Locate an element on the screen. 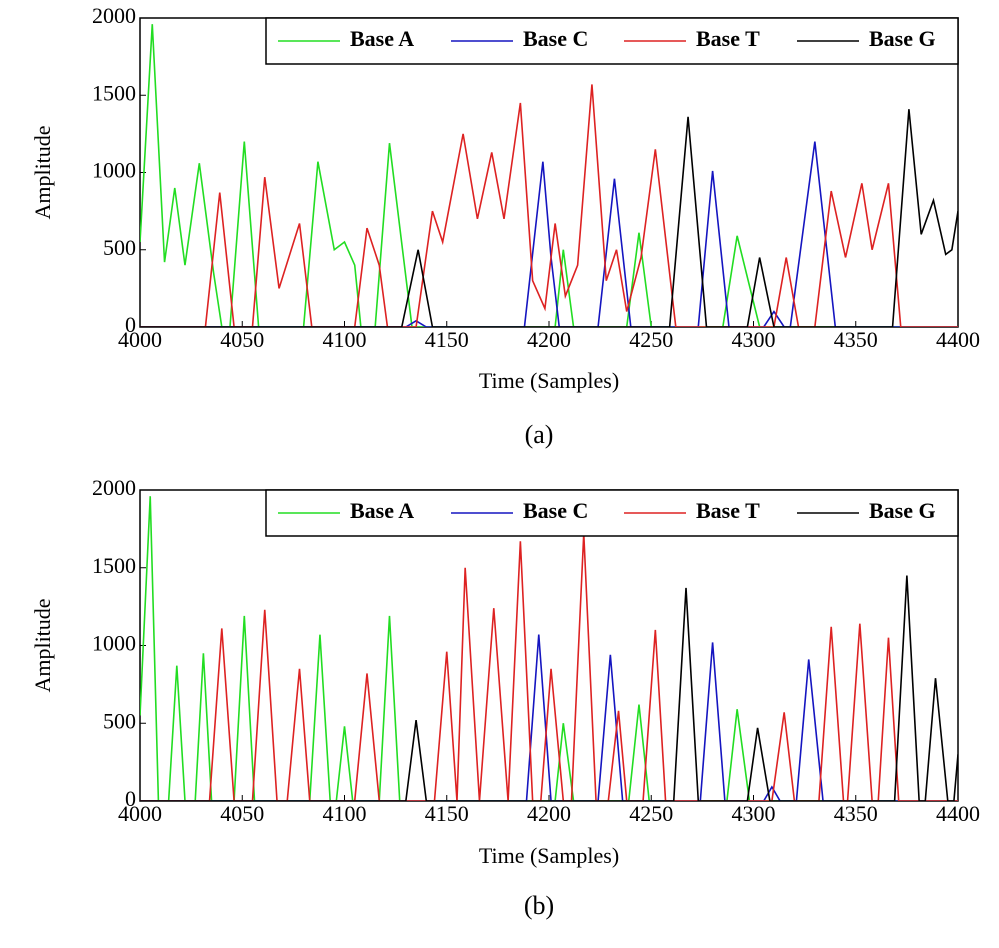 Image resolution: width=999 pixels, height=948 pixels. caption: (b) is located at coordinates (539, 905).